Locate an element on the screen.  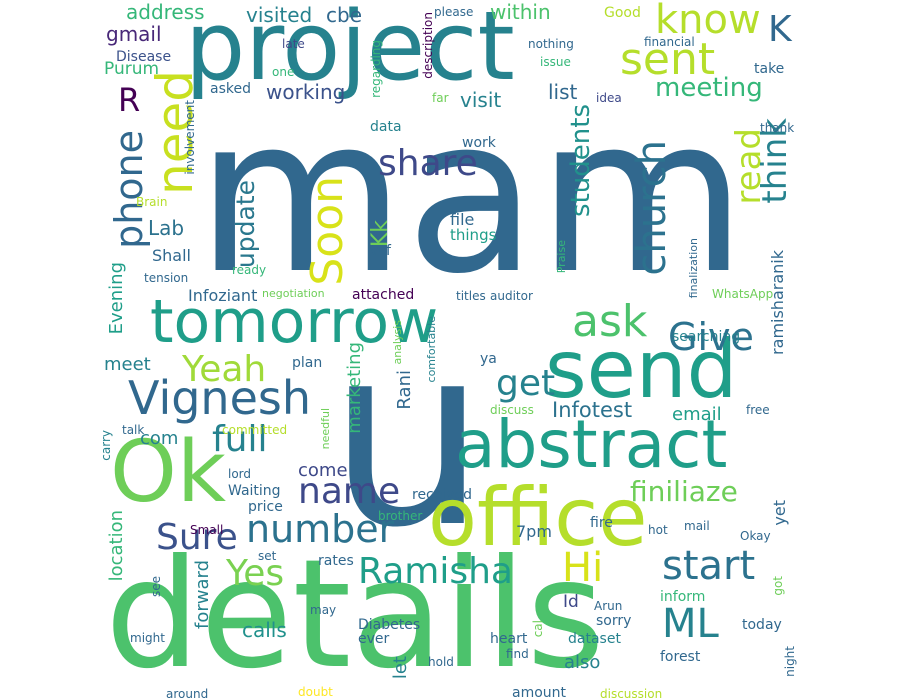
word-ramisha: Ramisha is located at coordinates (435, 571).